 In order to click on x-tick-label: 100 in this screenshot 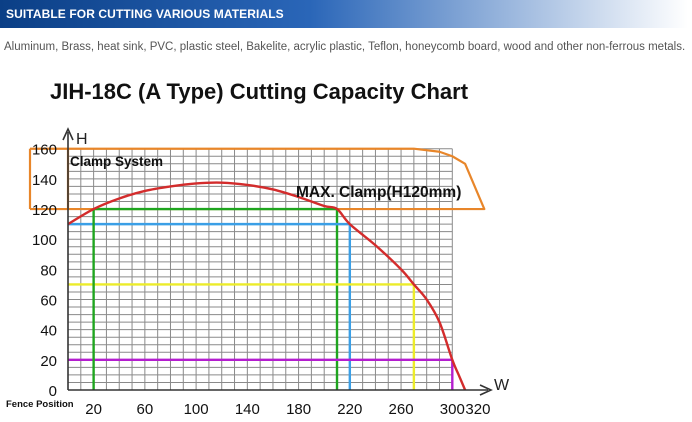, I will do `click(196, 409)`.